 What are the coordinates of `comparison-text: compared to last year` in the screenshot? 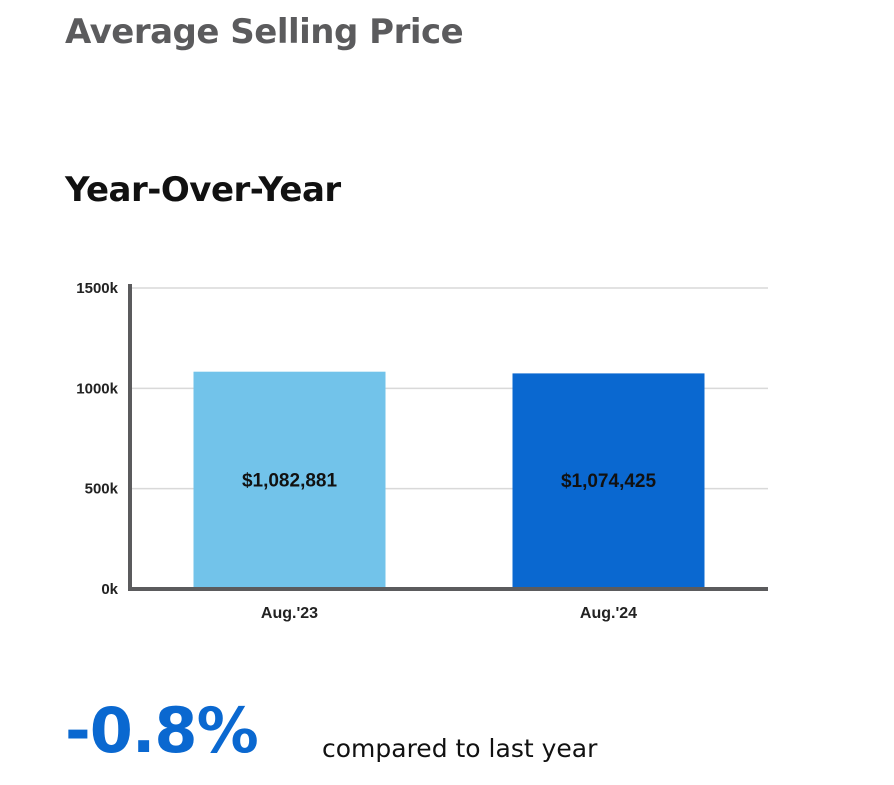 It's located at (460, 748).